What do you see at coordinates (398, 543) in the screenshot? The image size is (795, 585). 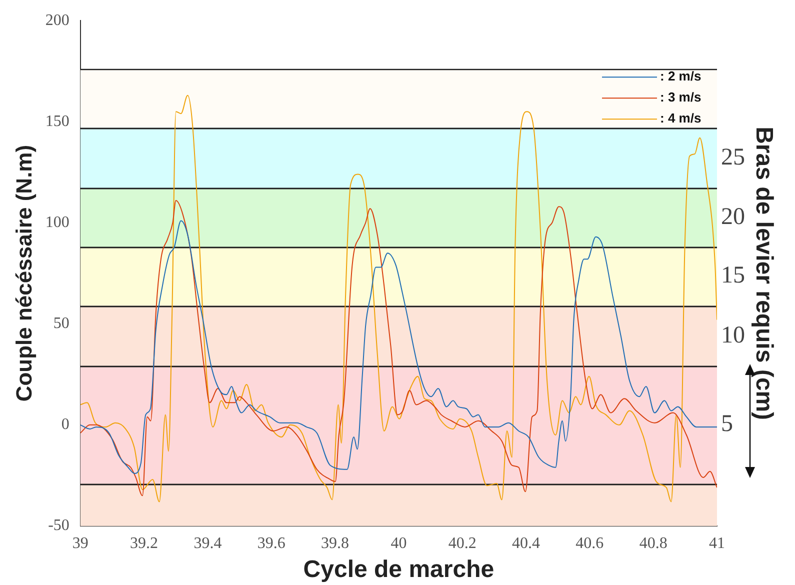 I see `x-tick-label: 40` at bounding box center [398, 543].